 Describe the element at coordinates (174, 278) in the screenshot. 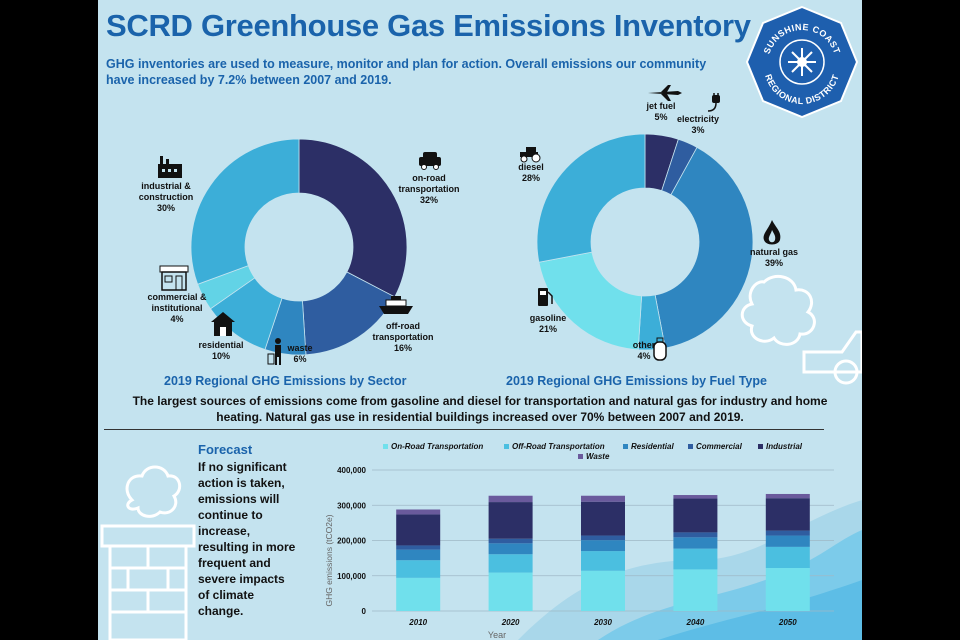

I see `store-icon` at that location.